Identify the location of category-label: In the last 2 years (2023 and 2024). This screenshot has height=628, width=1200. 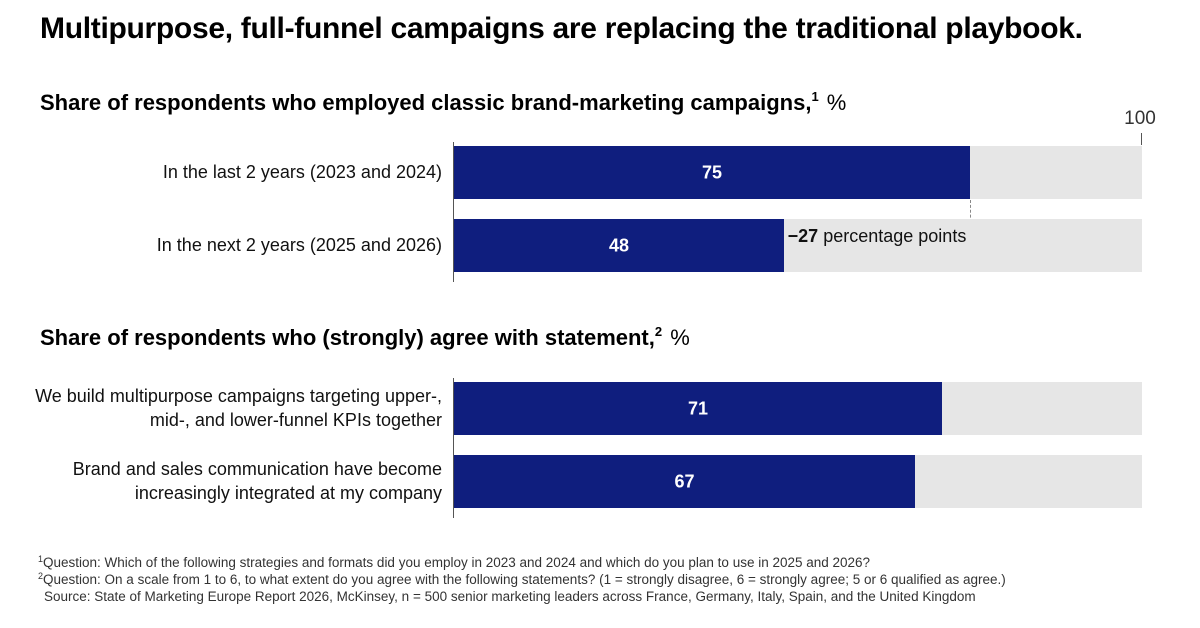
(302, 172).